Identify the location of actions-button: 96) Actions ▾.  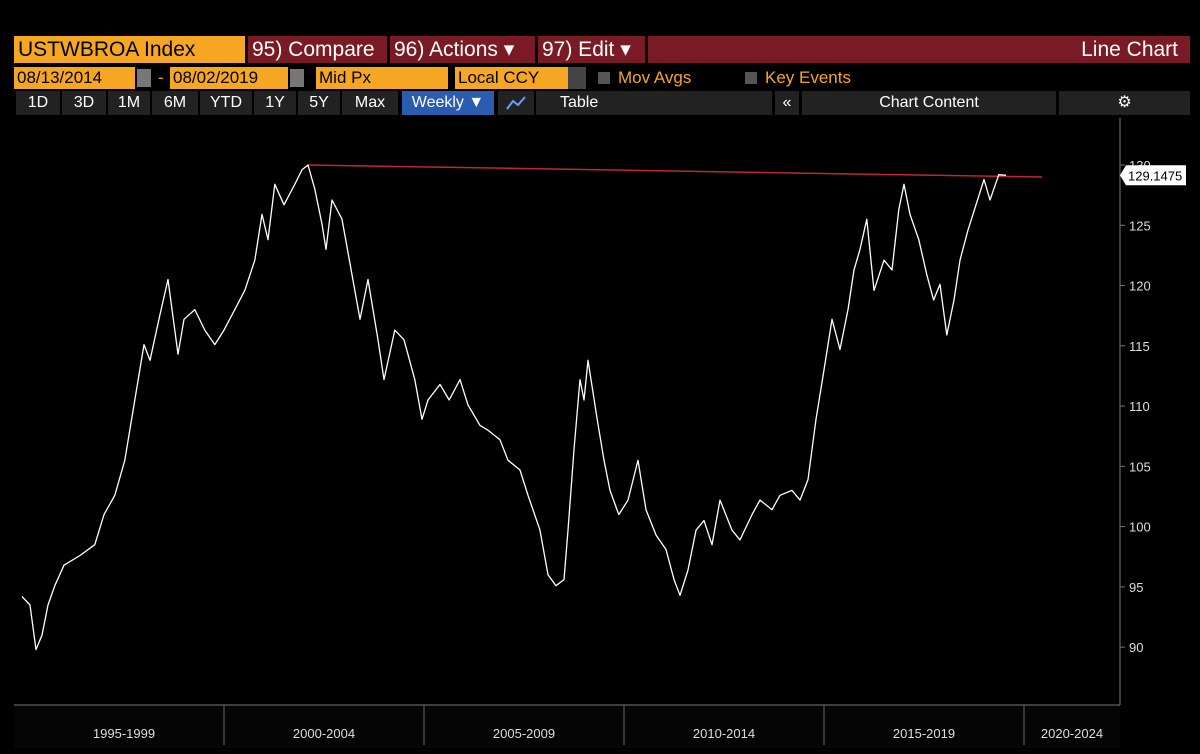
(462, 49).